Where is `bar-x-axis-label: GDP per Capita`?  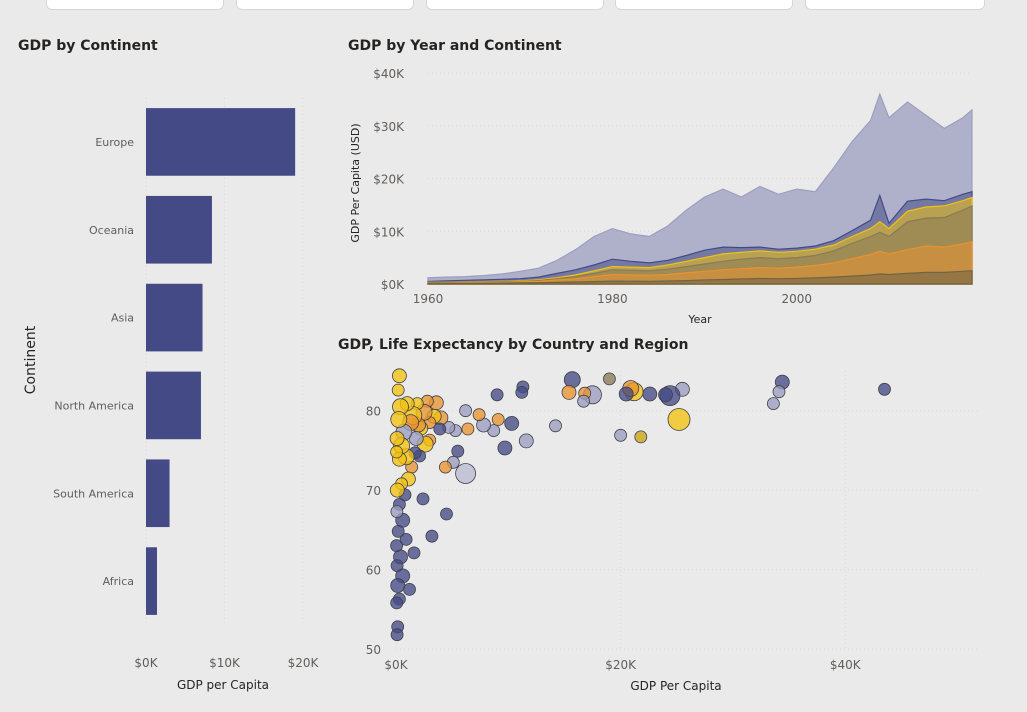
bar-x-axis-label: GDP per Capita is located at coordinates (223, 685).